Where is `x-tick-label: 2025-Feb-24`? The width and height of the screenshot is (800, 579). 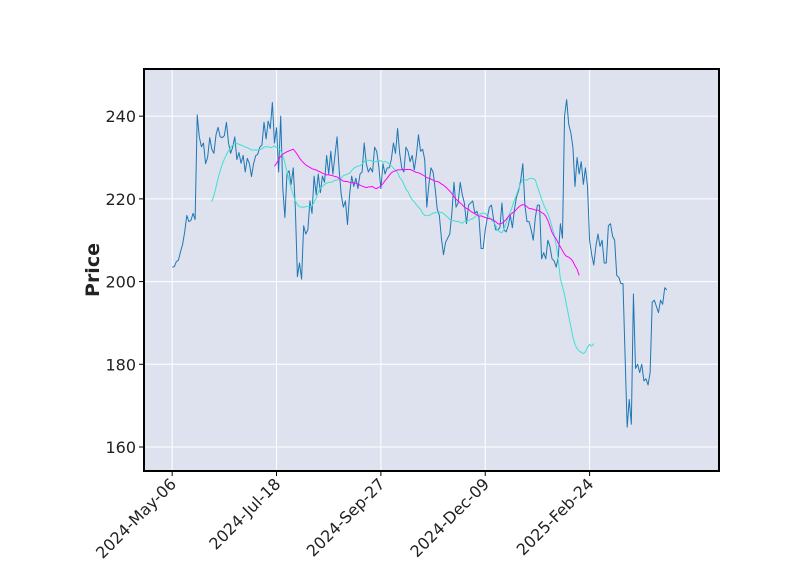
x-tick-label: 2025-Feb-24 is located at coordinates (555, 516).